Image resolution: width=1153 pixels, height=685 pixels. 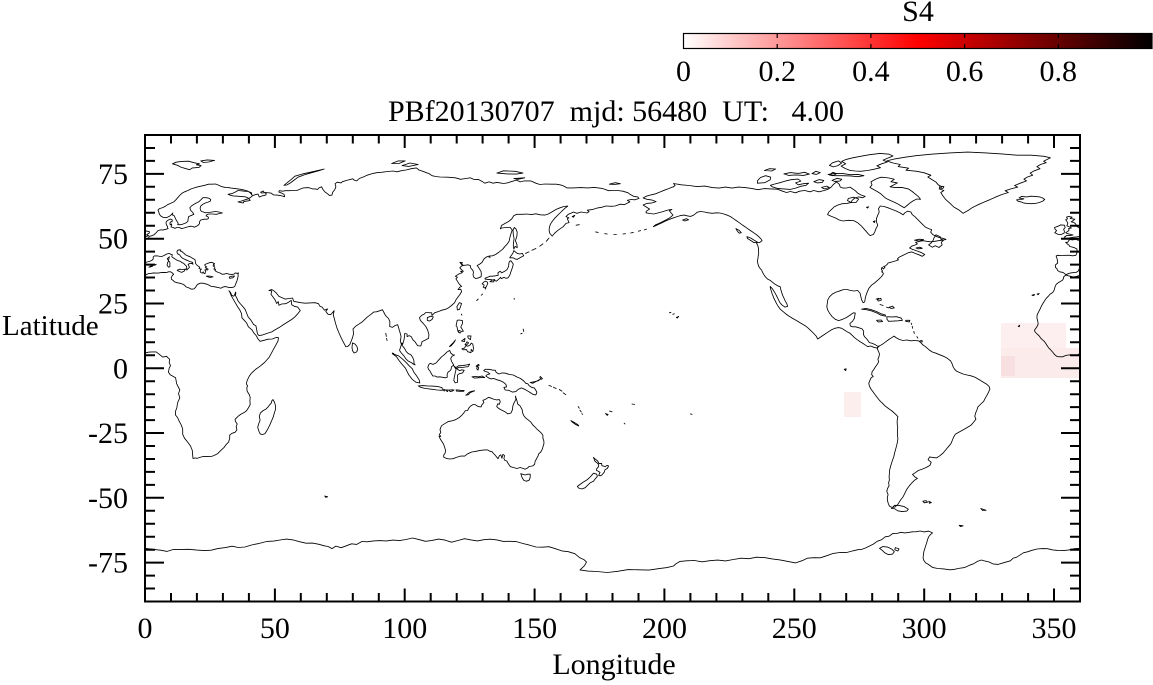 I want to click on svg-text: S4, so click(x=918, y=14).